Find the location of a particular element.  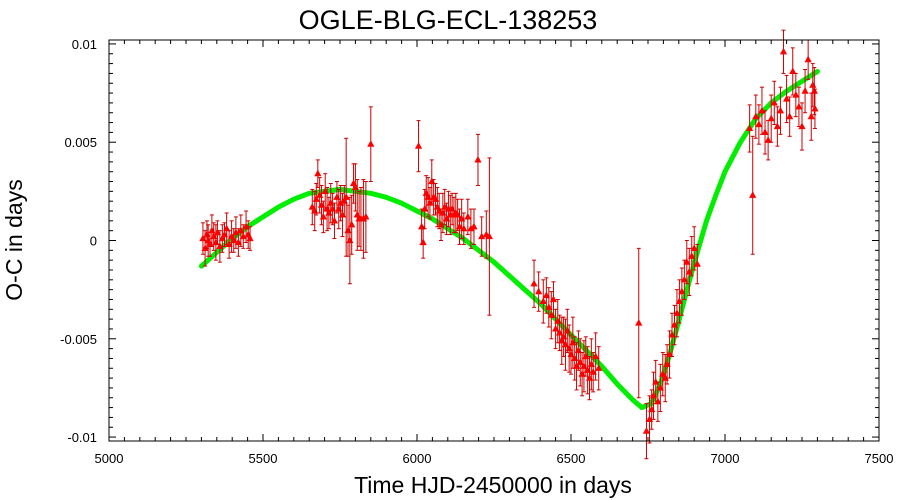

y-tick-label: -0.01 is located at coordinates (82, 437).